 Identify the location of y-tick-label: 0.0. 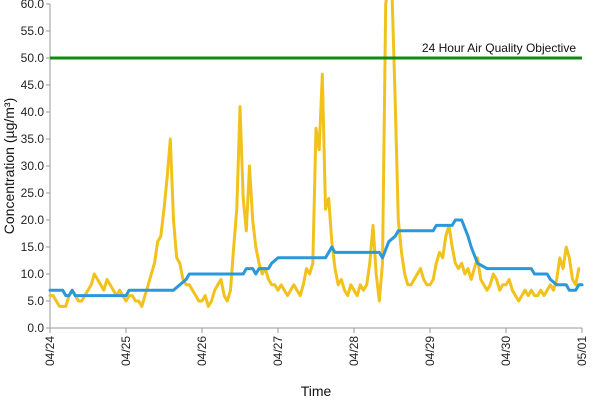
(35, 328).